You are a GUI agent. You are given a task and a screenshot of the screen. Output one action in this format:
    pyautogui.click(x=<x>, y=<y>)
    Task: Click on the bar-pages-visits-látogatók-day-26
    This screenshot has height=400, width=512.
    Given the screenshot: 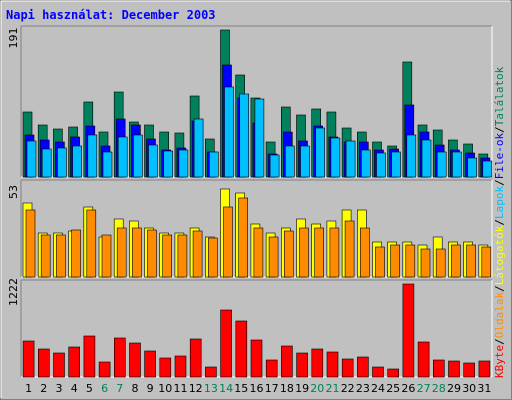 What is the action you would take?
    pyautogui.click(x=410, y=261)
    